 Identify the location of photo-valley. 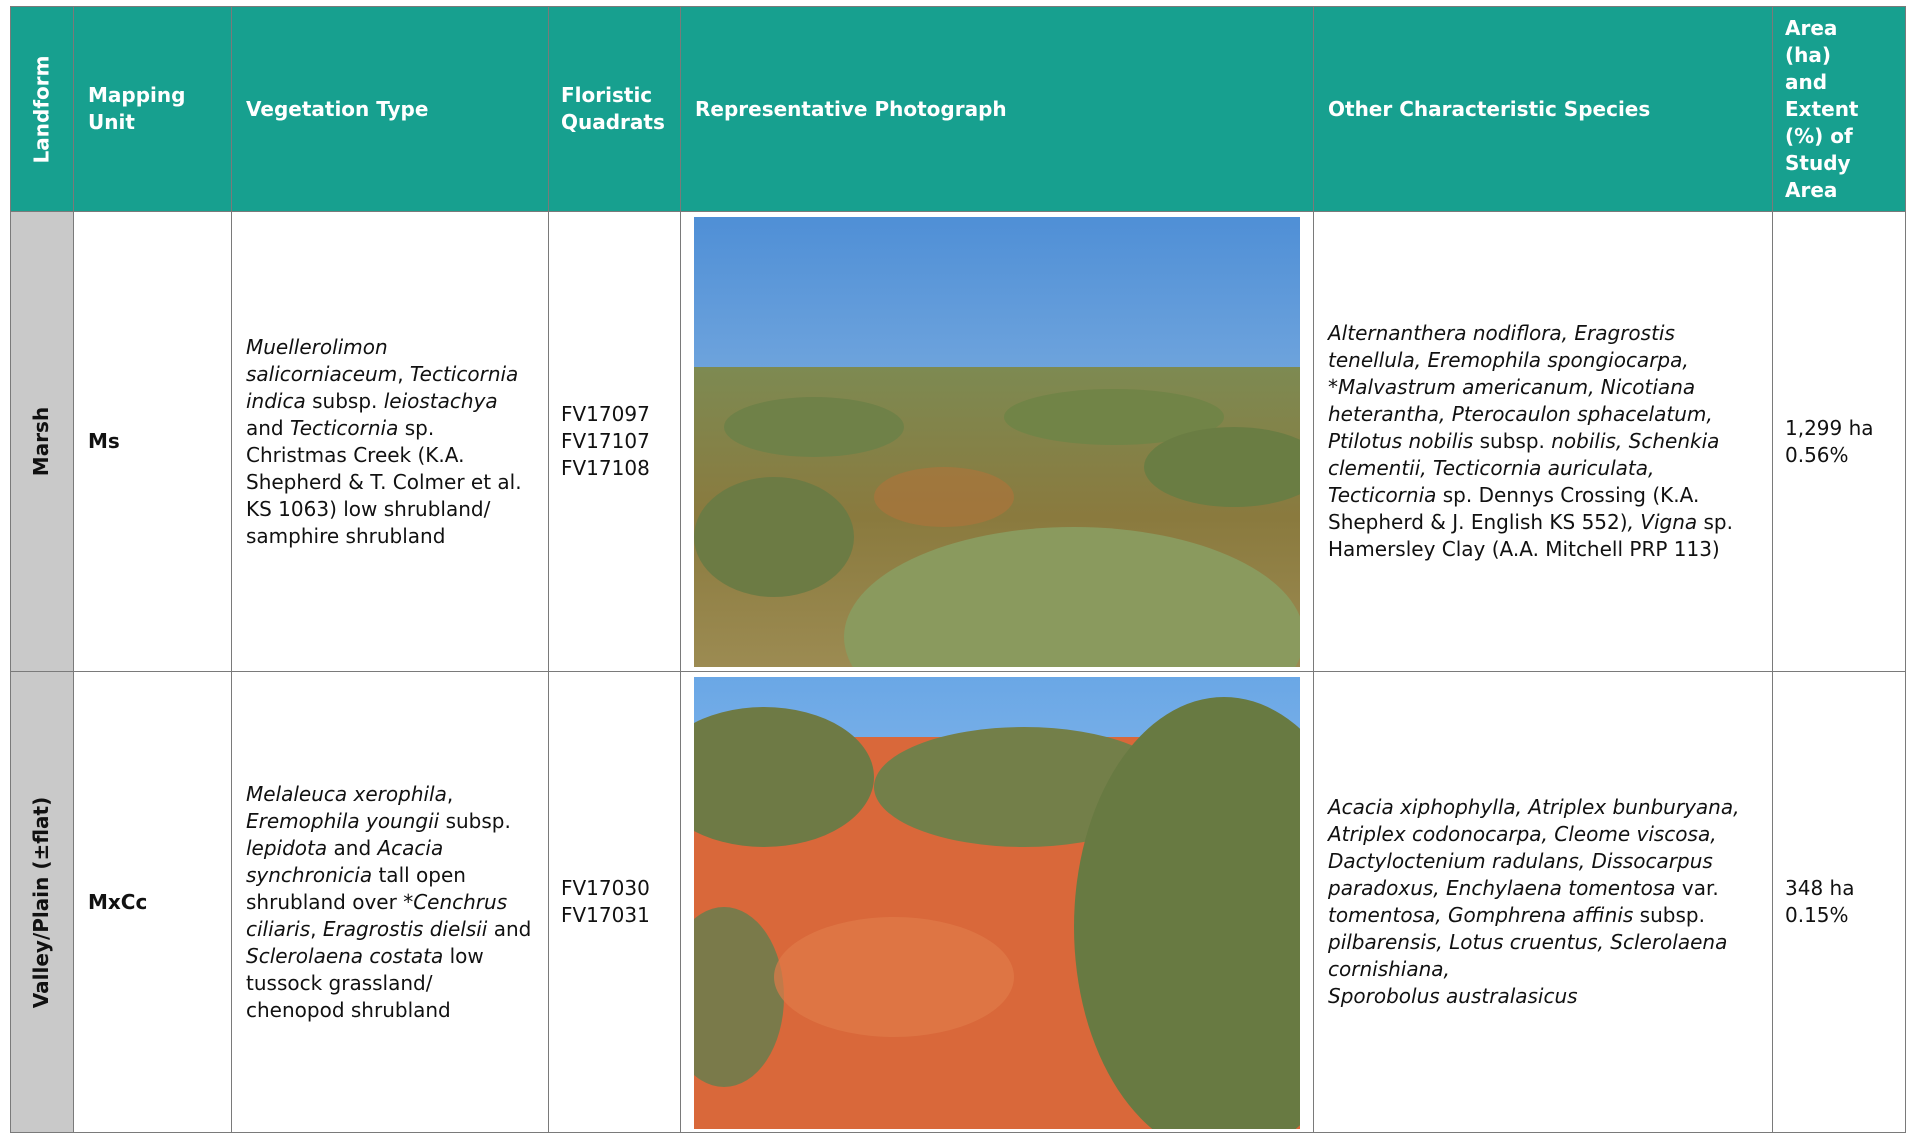
(997, 903).